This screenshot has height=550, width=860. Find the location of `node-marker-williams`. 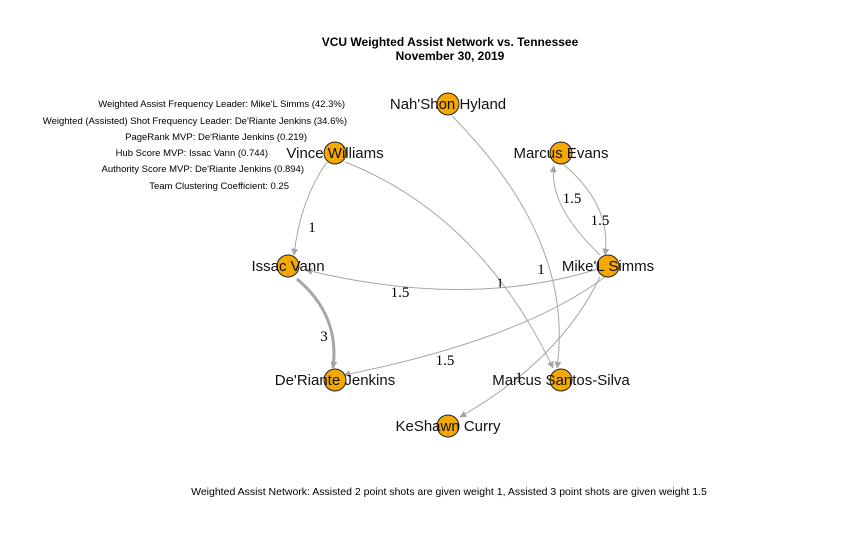

node-marker-williams is located at coordinates (335, 153).